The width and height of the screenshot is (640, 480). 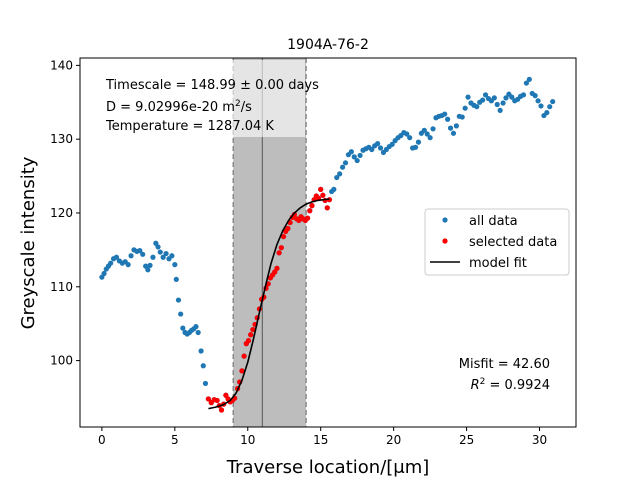 I want to click on x-tick-label: 5, so click(x=175, y=440).